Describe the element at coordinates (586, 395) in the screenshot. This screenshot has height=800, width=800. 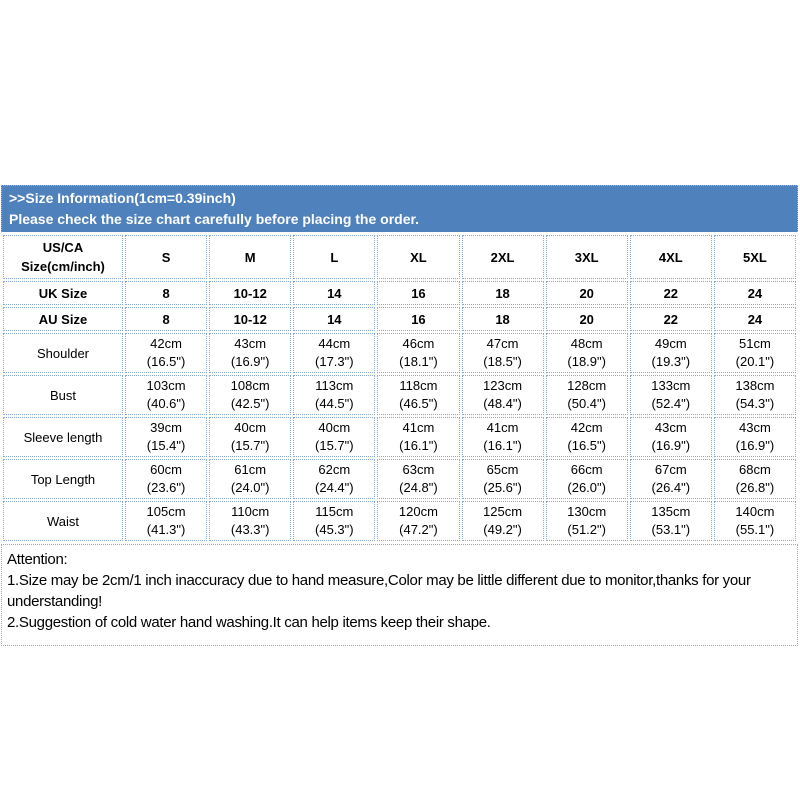
I see `measure-value-cell: 128cm (50.4")` at that location.